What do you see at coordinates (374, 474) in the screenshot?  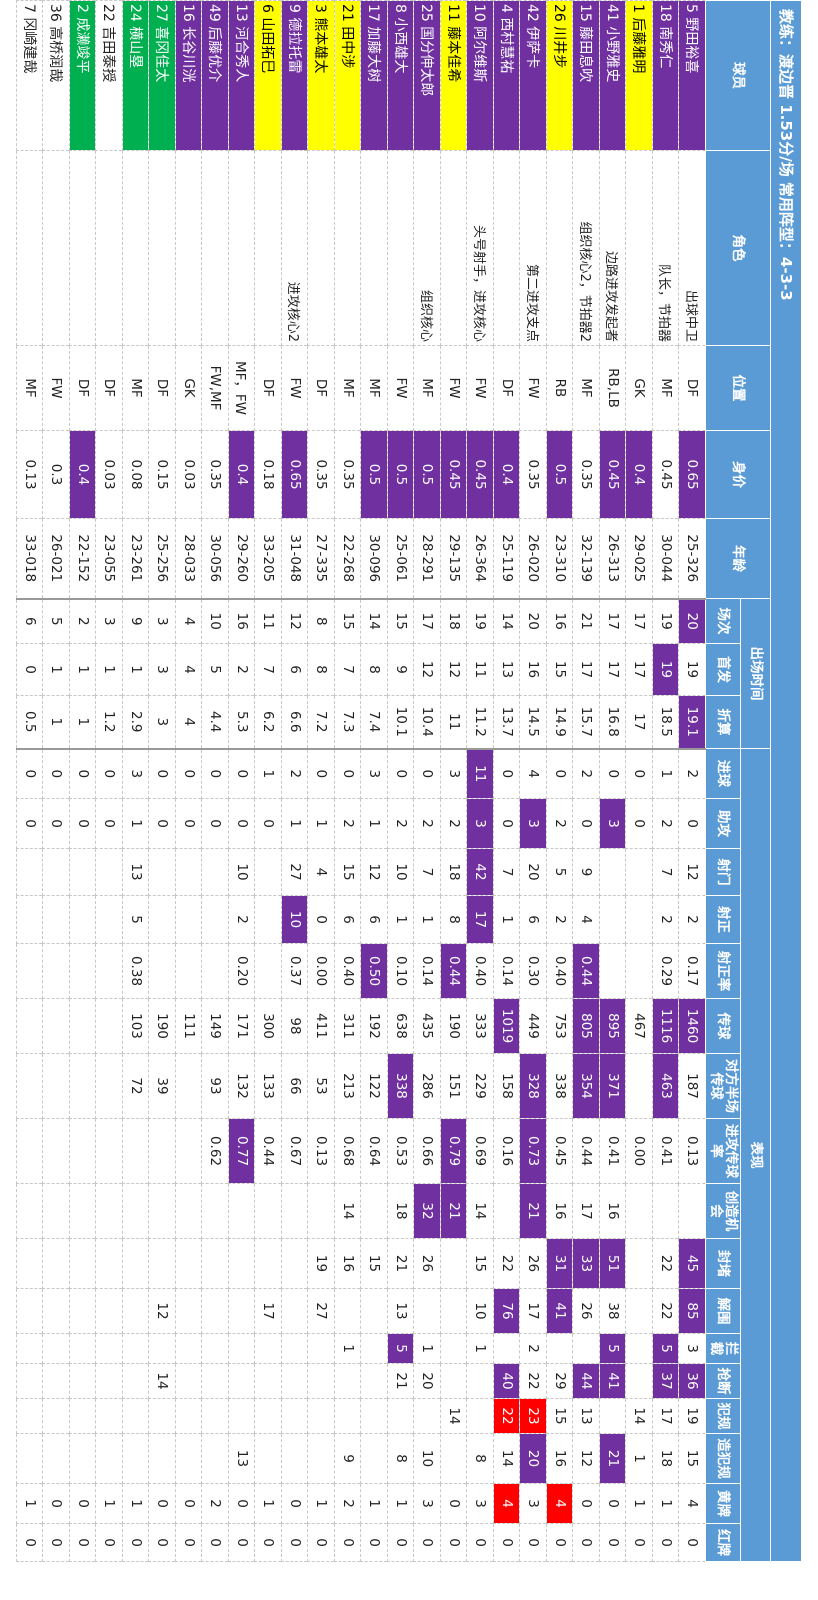 I see `highlight-cell: 0.5` at bounding box center [374, 474].